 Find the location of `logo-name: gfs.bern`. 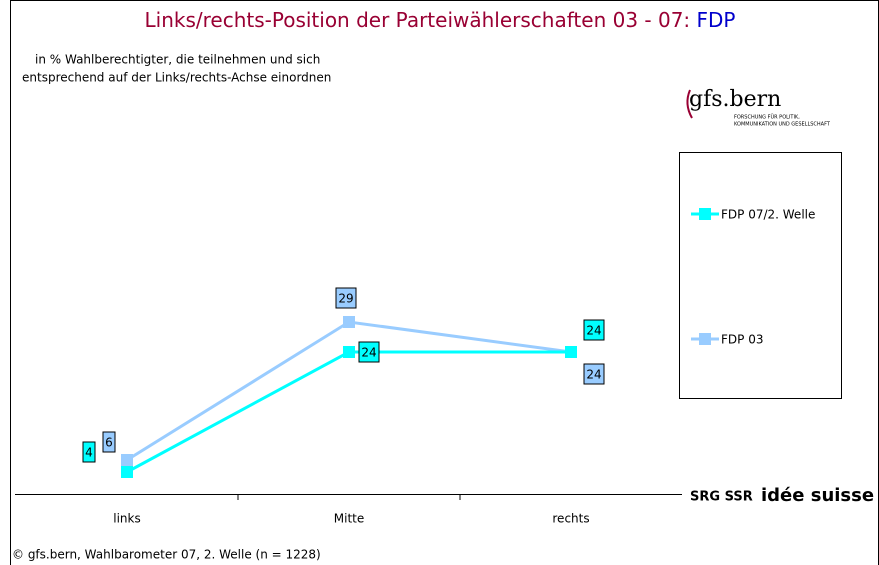

logo-name: gfs.bern is located at coordinates (735, 99).